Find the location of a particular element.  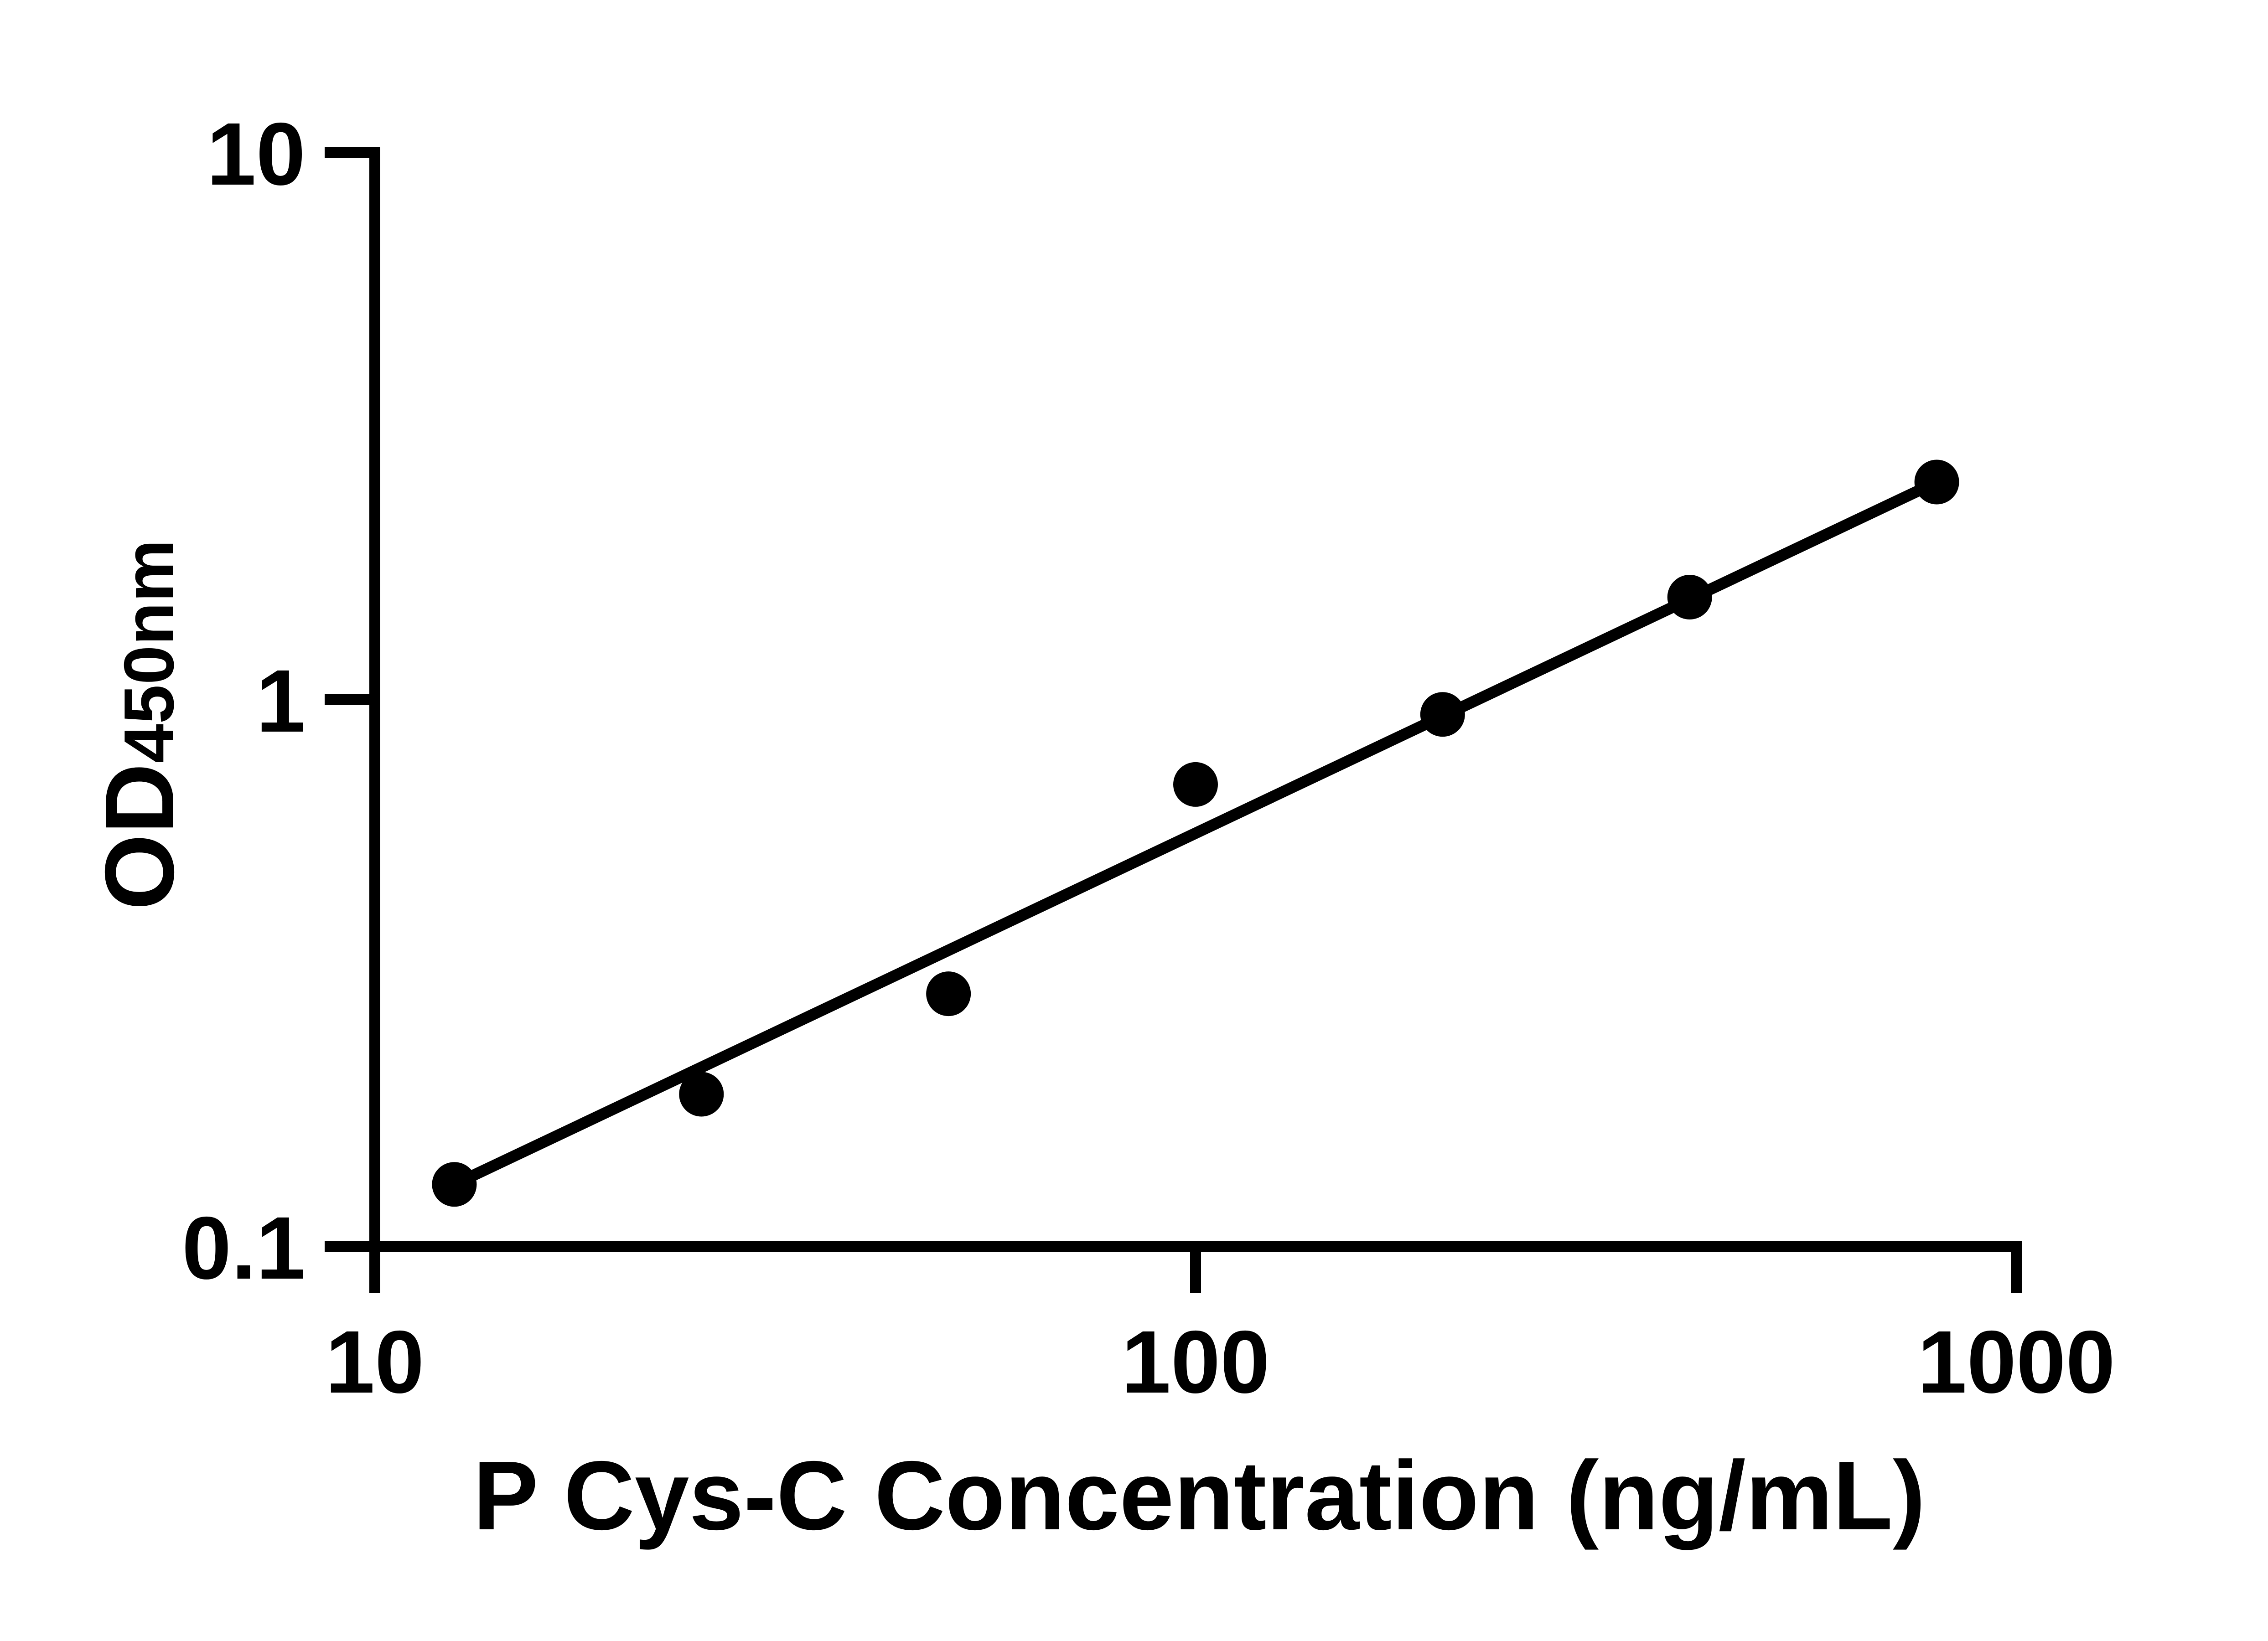

x-tick-label: 10 is located at coordinates (375, 1362).